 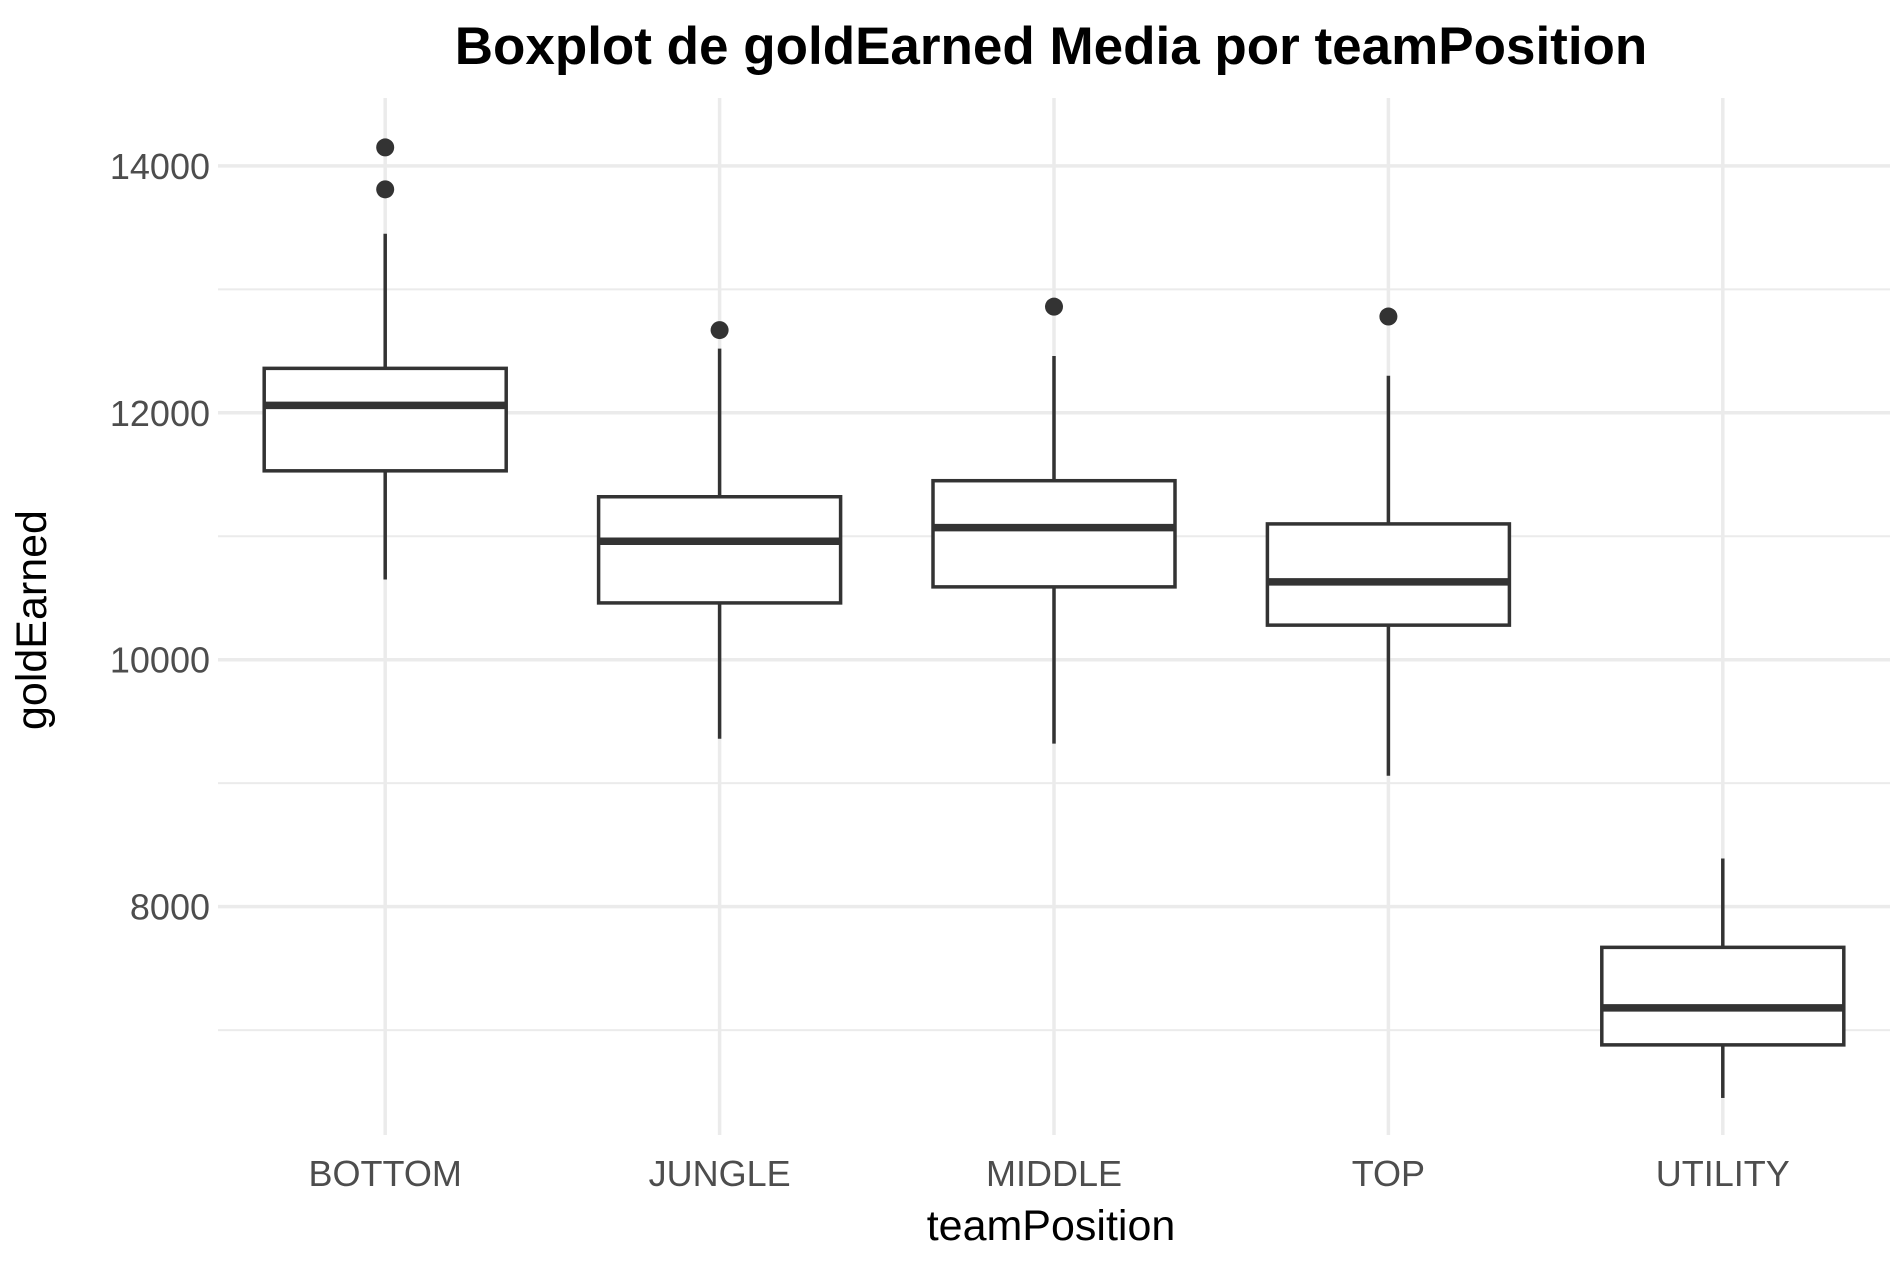 I want to click on box-middle, so click(x=1054, y=520).